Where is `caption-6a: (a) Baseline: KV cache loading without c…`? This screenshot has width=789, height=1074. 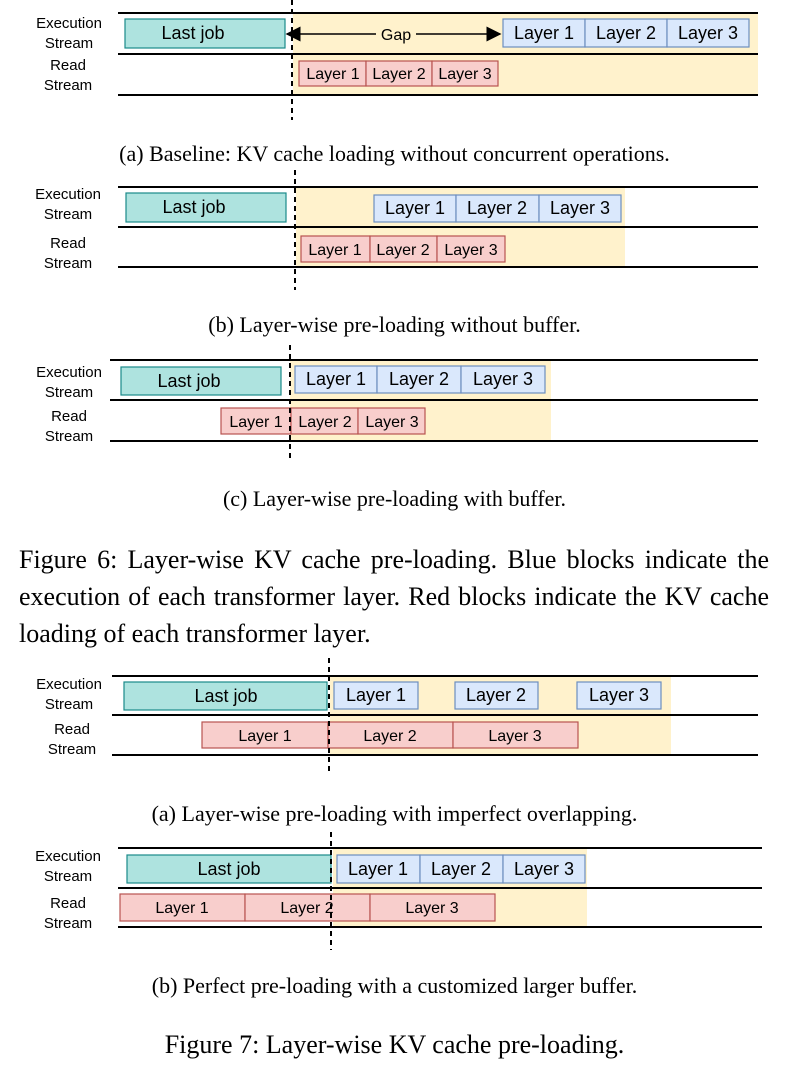 caption-6a: (a) Baseline: KV cache loading without c… is located at coordinates (394, 153).